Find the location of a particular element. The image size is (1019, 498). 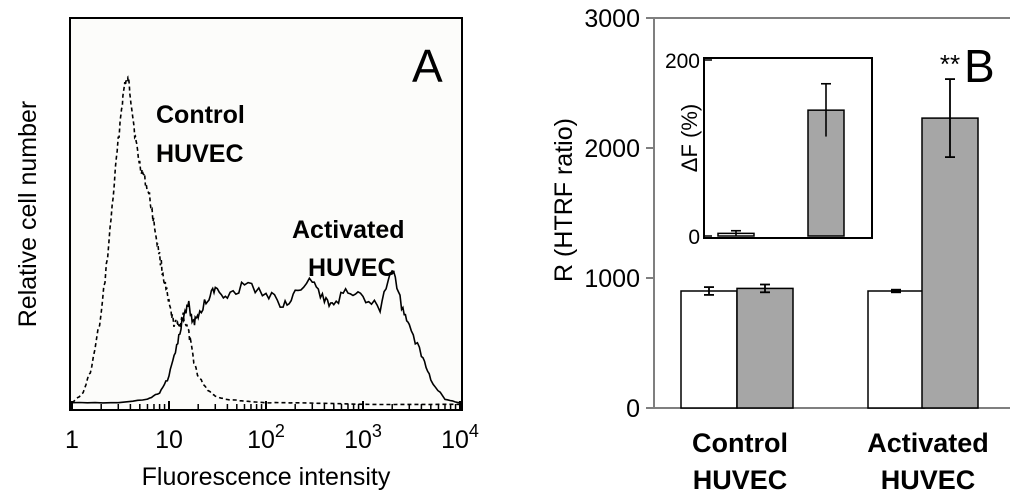

panel-a-letter: A is located at coordinates (427, 66).